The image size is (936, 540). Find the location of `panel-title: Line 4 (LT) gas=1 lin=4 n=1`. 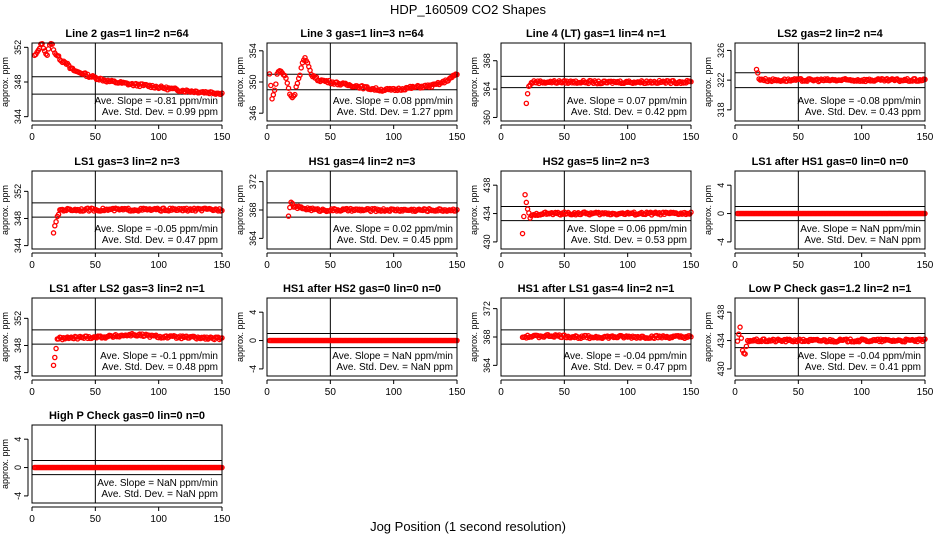

panel-title: Line 4 (LT) gas=1 lin=4 n=1 is located at coordinates (596, 34).